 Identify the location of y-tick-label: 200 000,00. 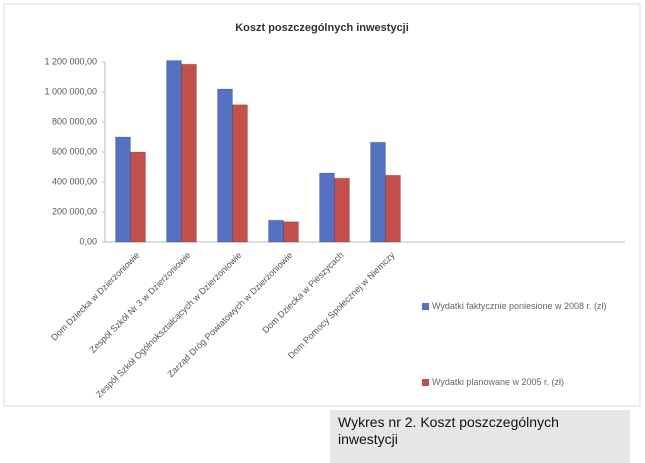
(74, 211).